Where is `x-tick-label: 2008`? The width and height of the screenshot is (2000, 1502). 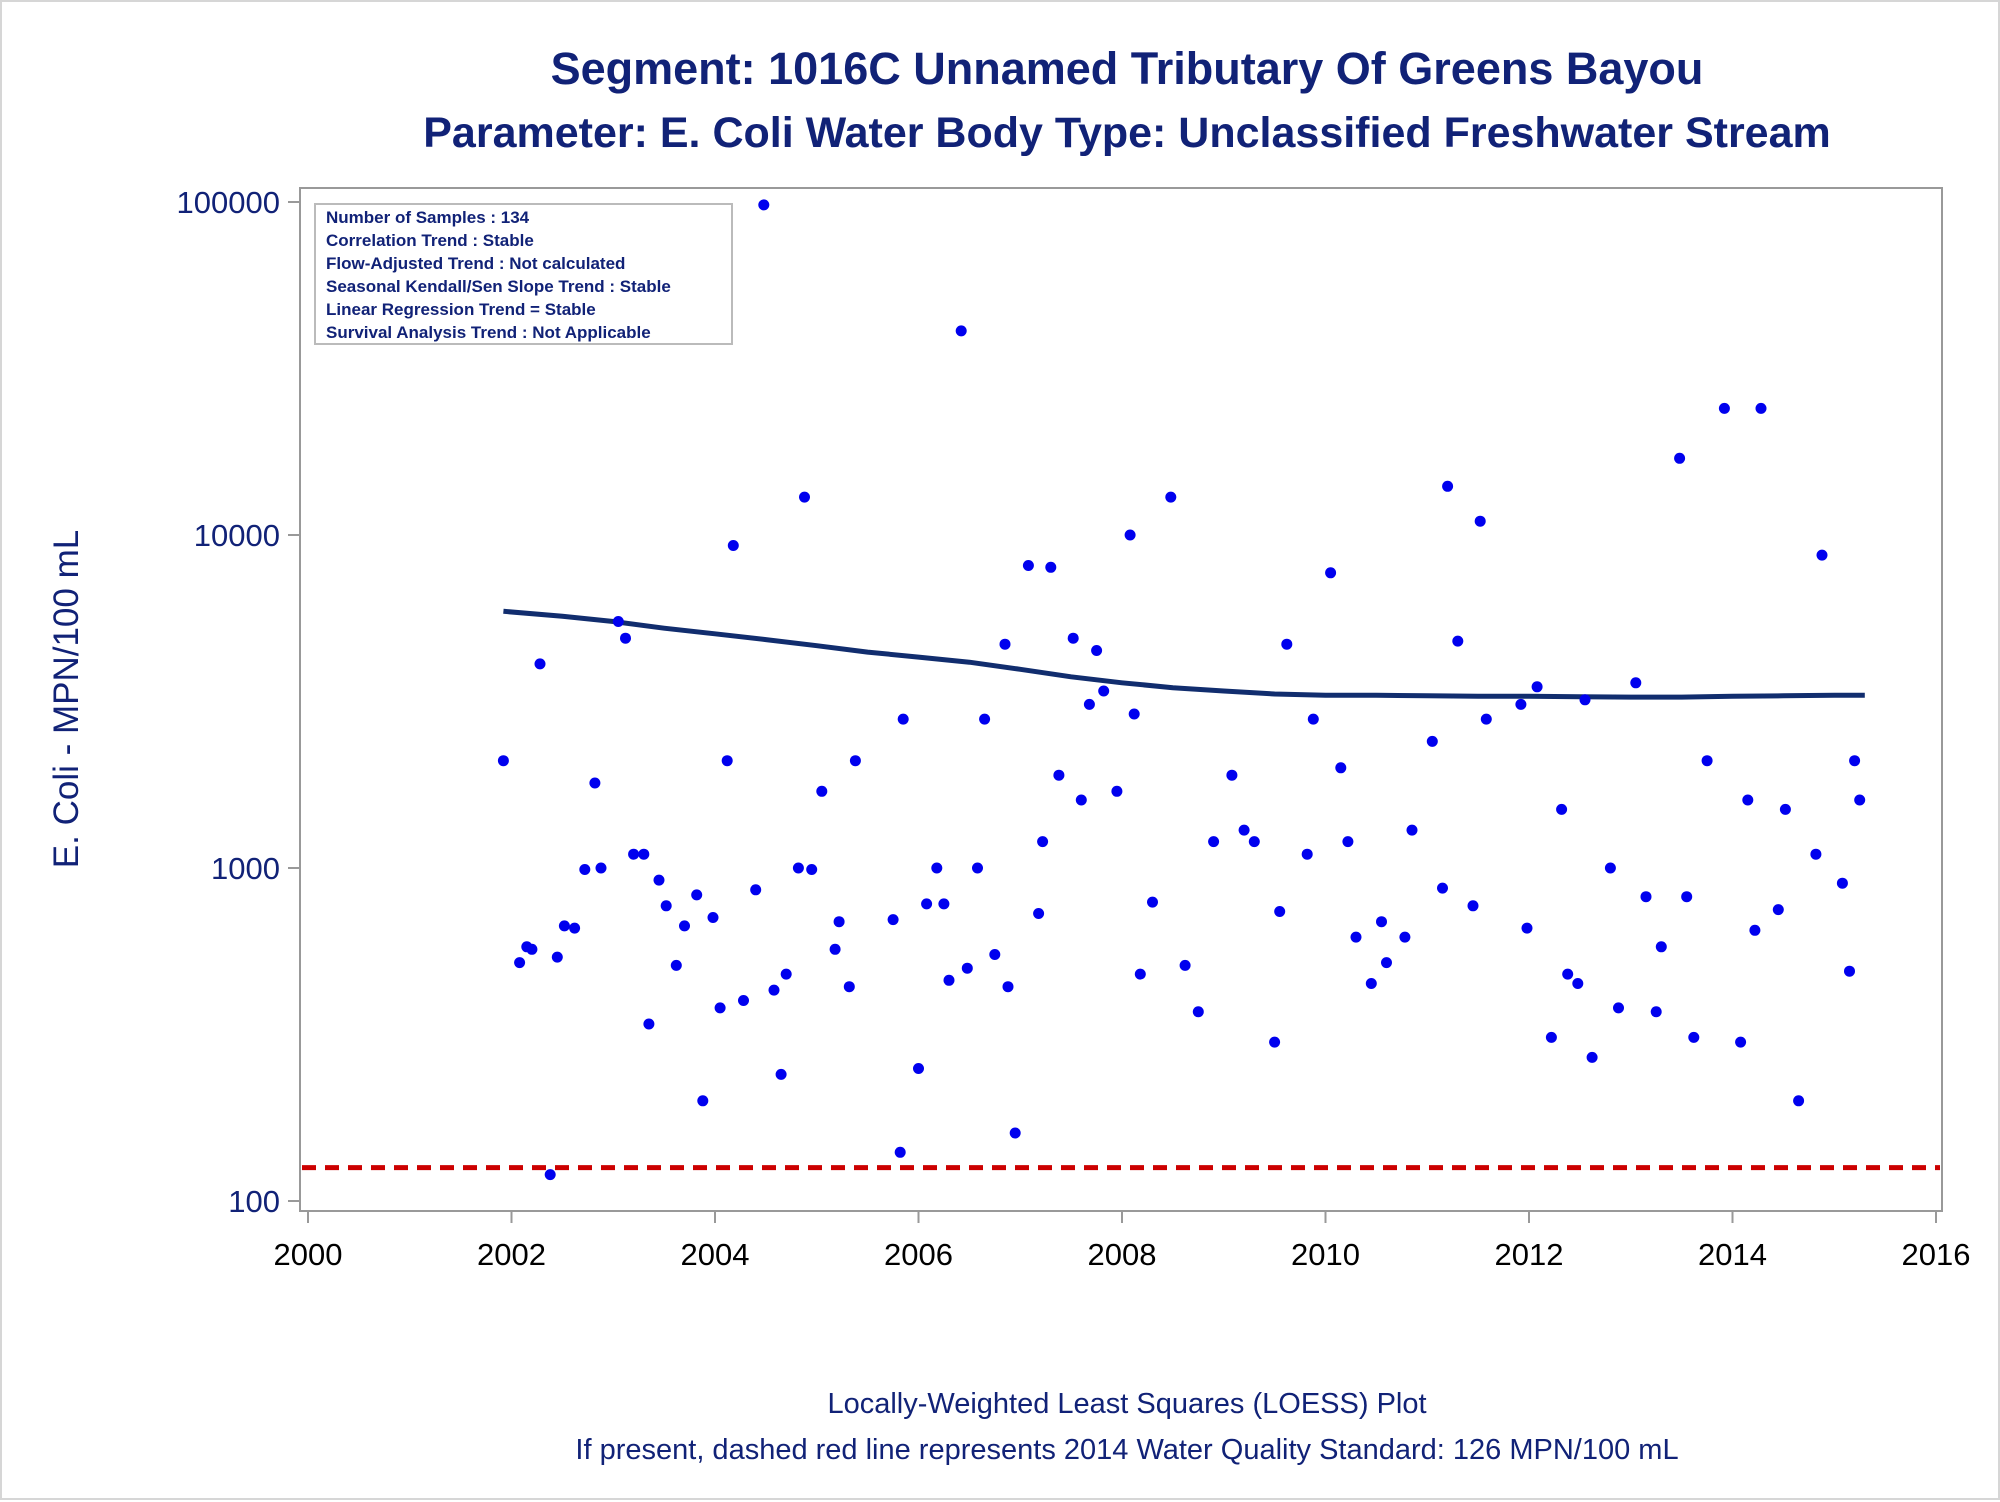 x-tick-label: 2008 is located at coordinates (1122, 1254).